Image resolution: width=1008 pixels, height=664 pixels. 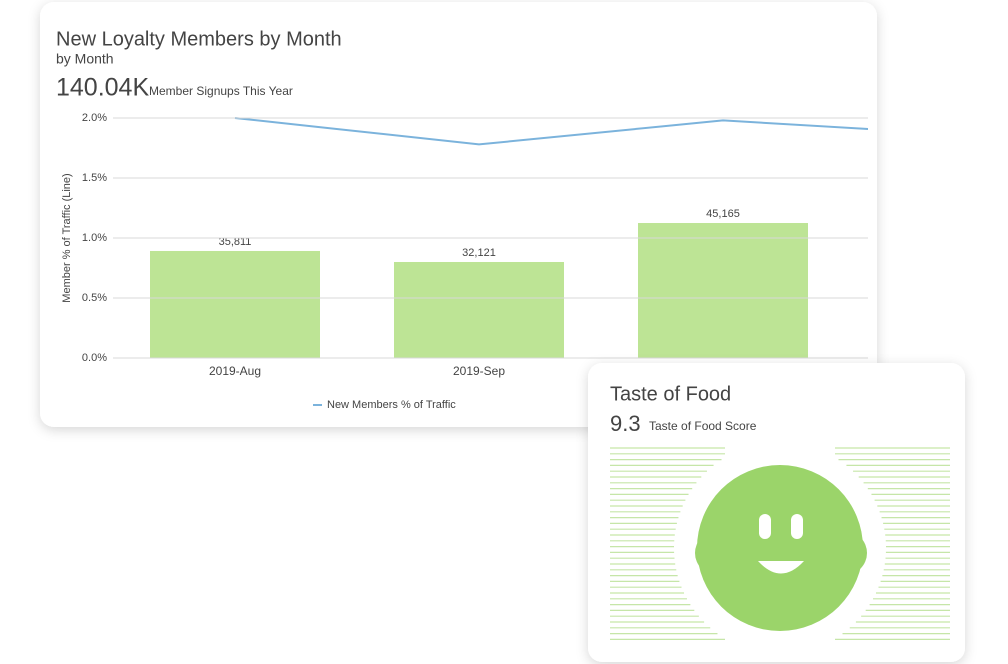 What do you see at coordinates (94, 238) in the screenshot?
I see `y-tick-label: 1.0%` at bounding box center [94, 238].